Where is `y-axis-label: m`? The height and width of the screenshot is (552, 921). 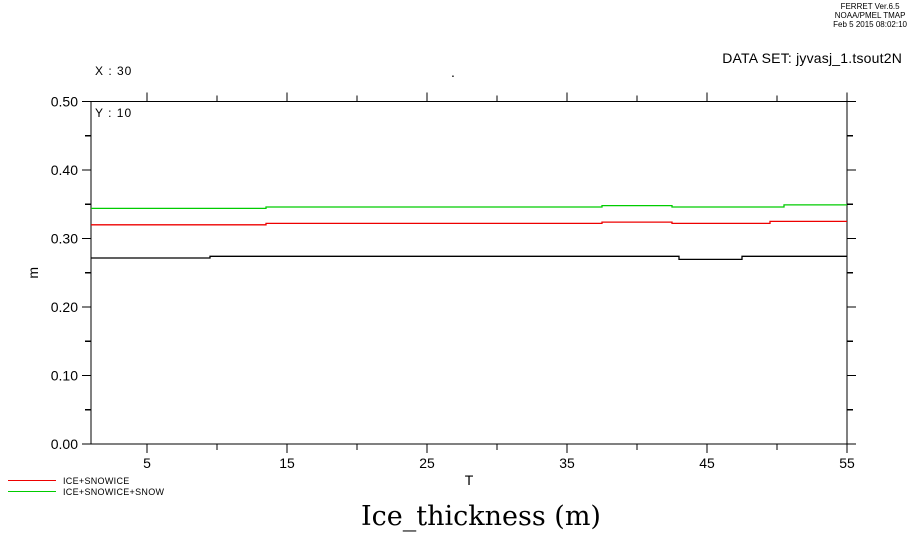 y-axis-label: m is located at coordinates (33, 273).